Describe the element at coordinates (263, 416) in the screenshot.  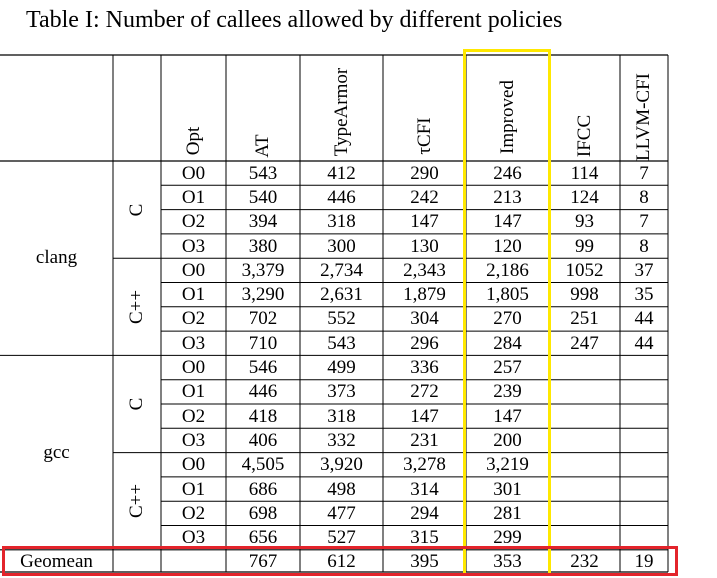
I see `table-cell: 418` at that location.